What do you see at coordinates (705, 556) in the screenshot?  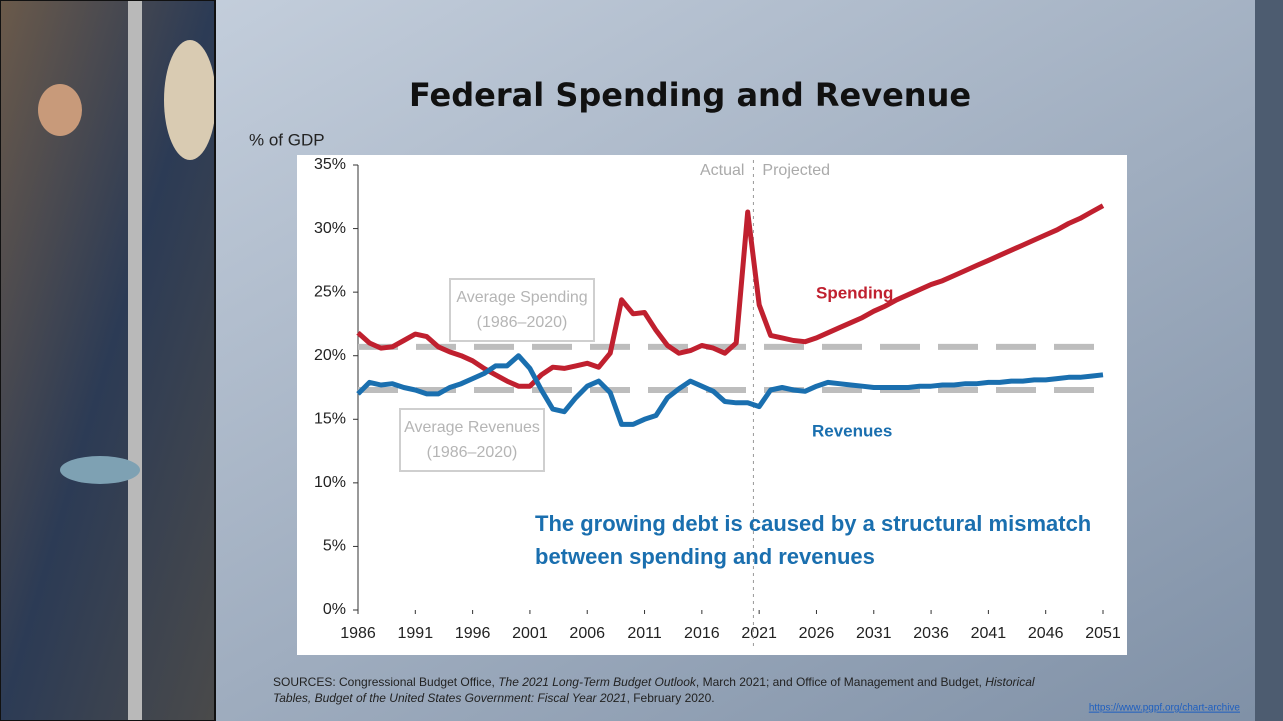 I see `chart-note: between spending and revenues` at bounding box center [705, 556].